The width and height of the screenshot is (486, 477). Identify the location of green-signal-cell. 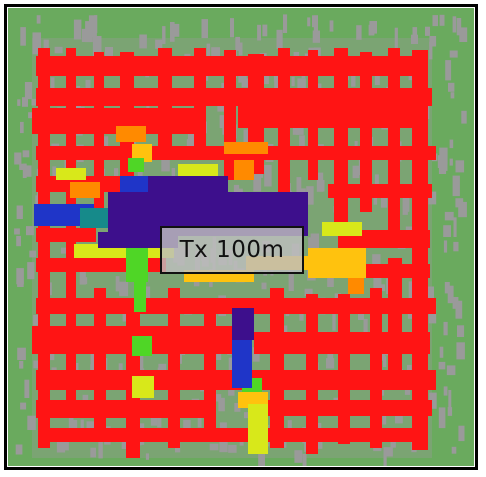
(140, 297).